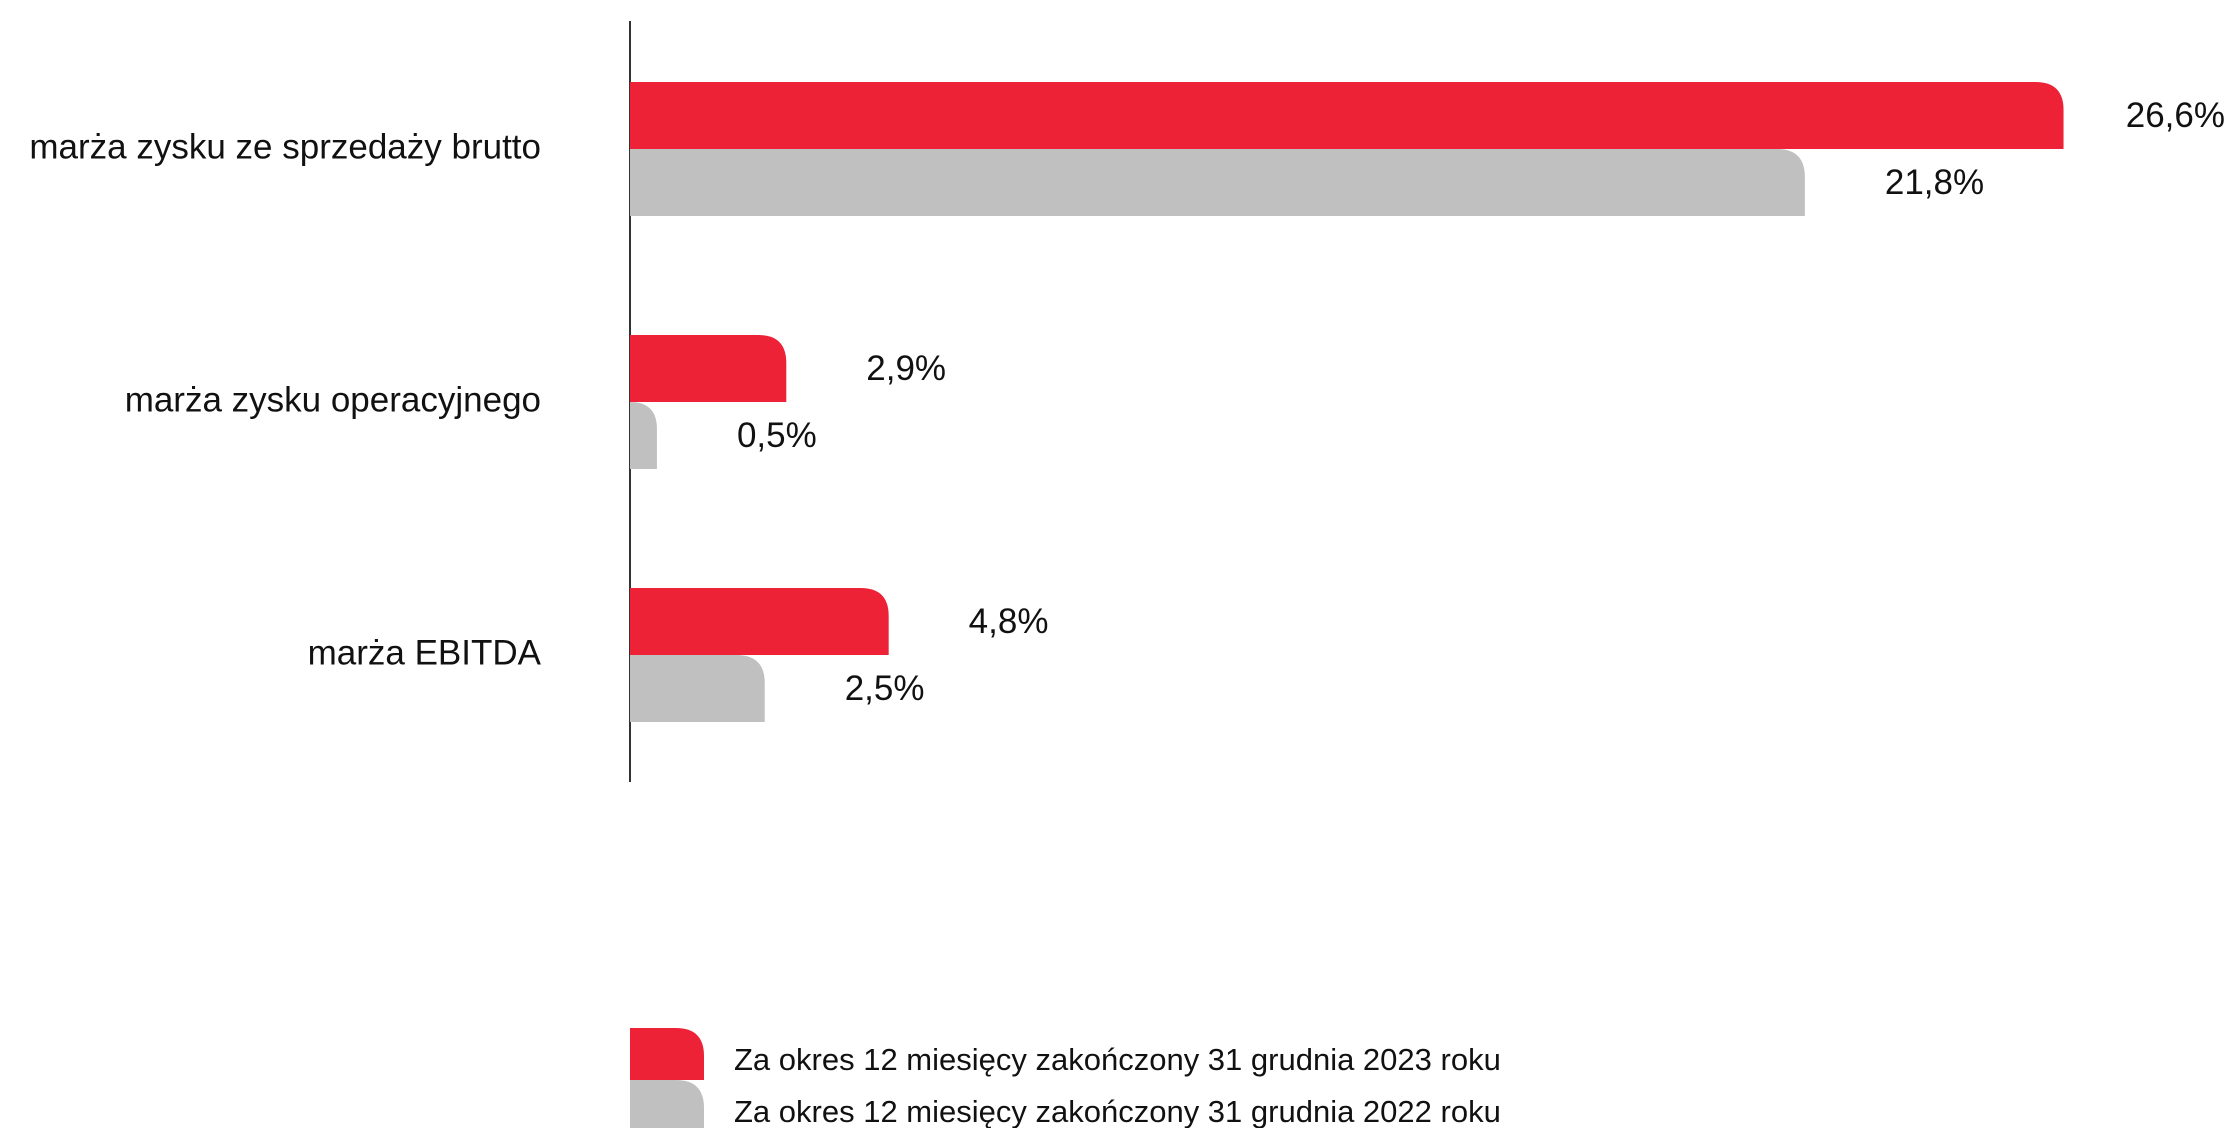 This screenshot has width=2229, height=1128. What do you see at coordinates (333, 399) in the screenshot?
I see `category-label: marża zysku operacyjnego` at bounding box center [333, 399].